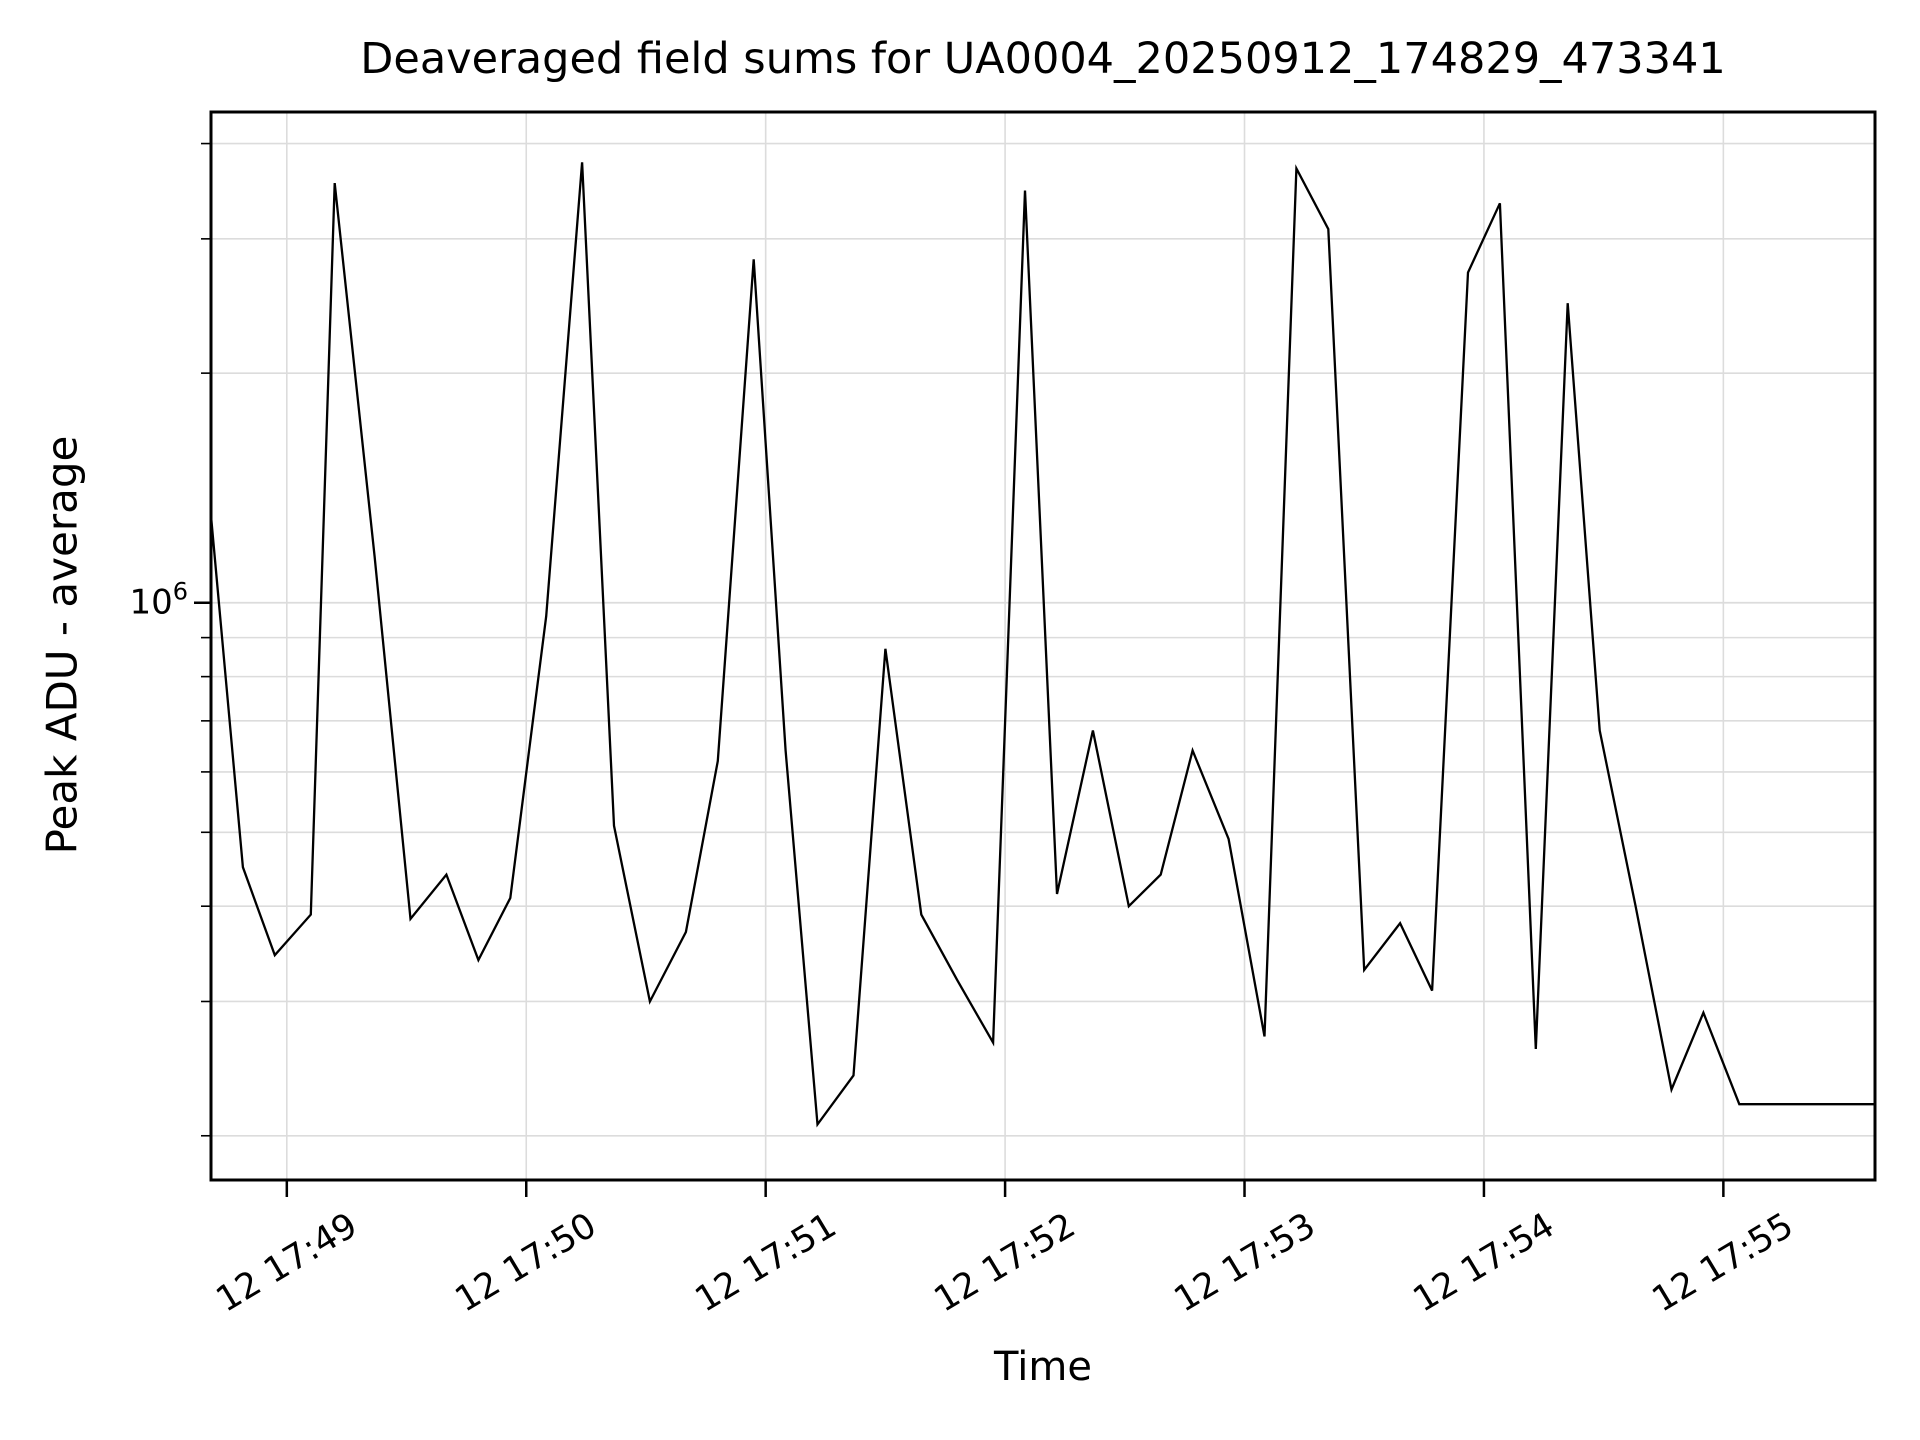 This screenshot has width=1920, height=1440. What do you see at coordinates (180, 590) in the screenshot?
I see `y-tick-exponent: 6` at bounding box center [180, 590].